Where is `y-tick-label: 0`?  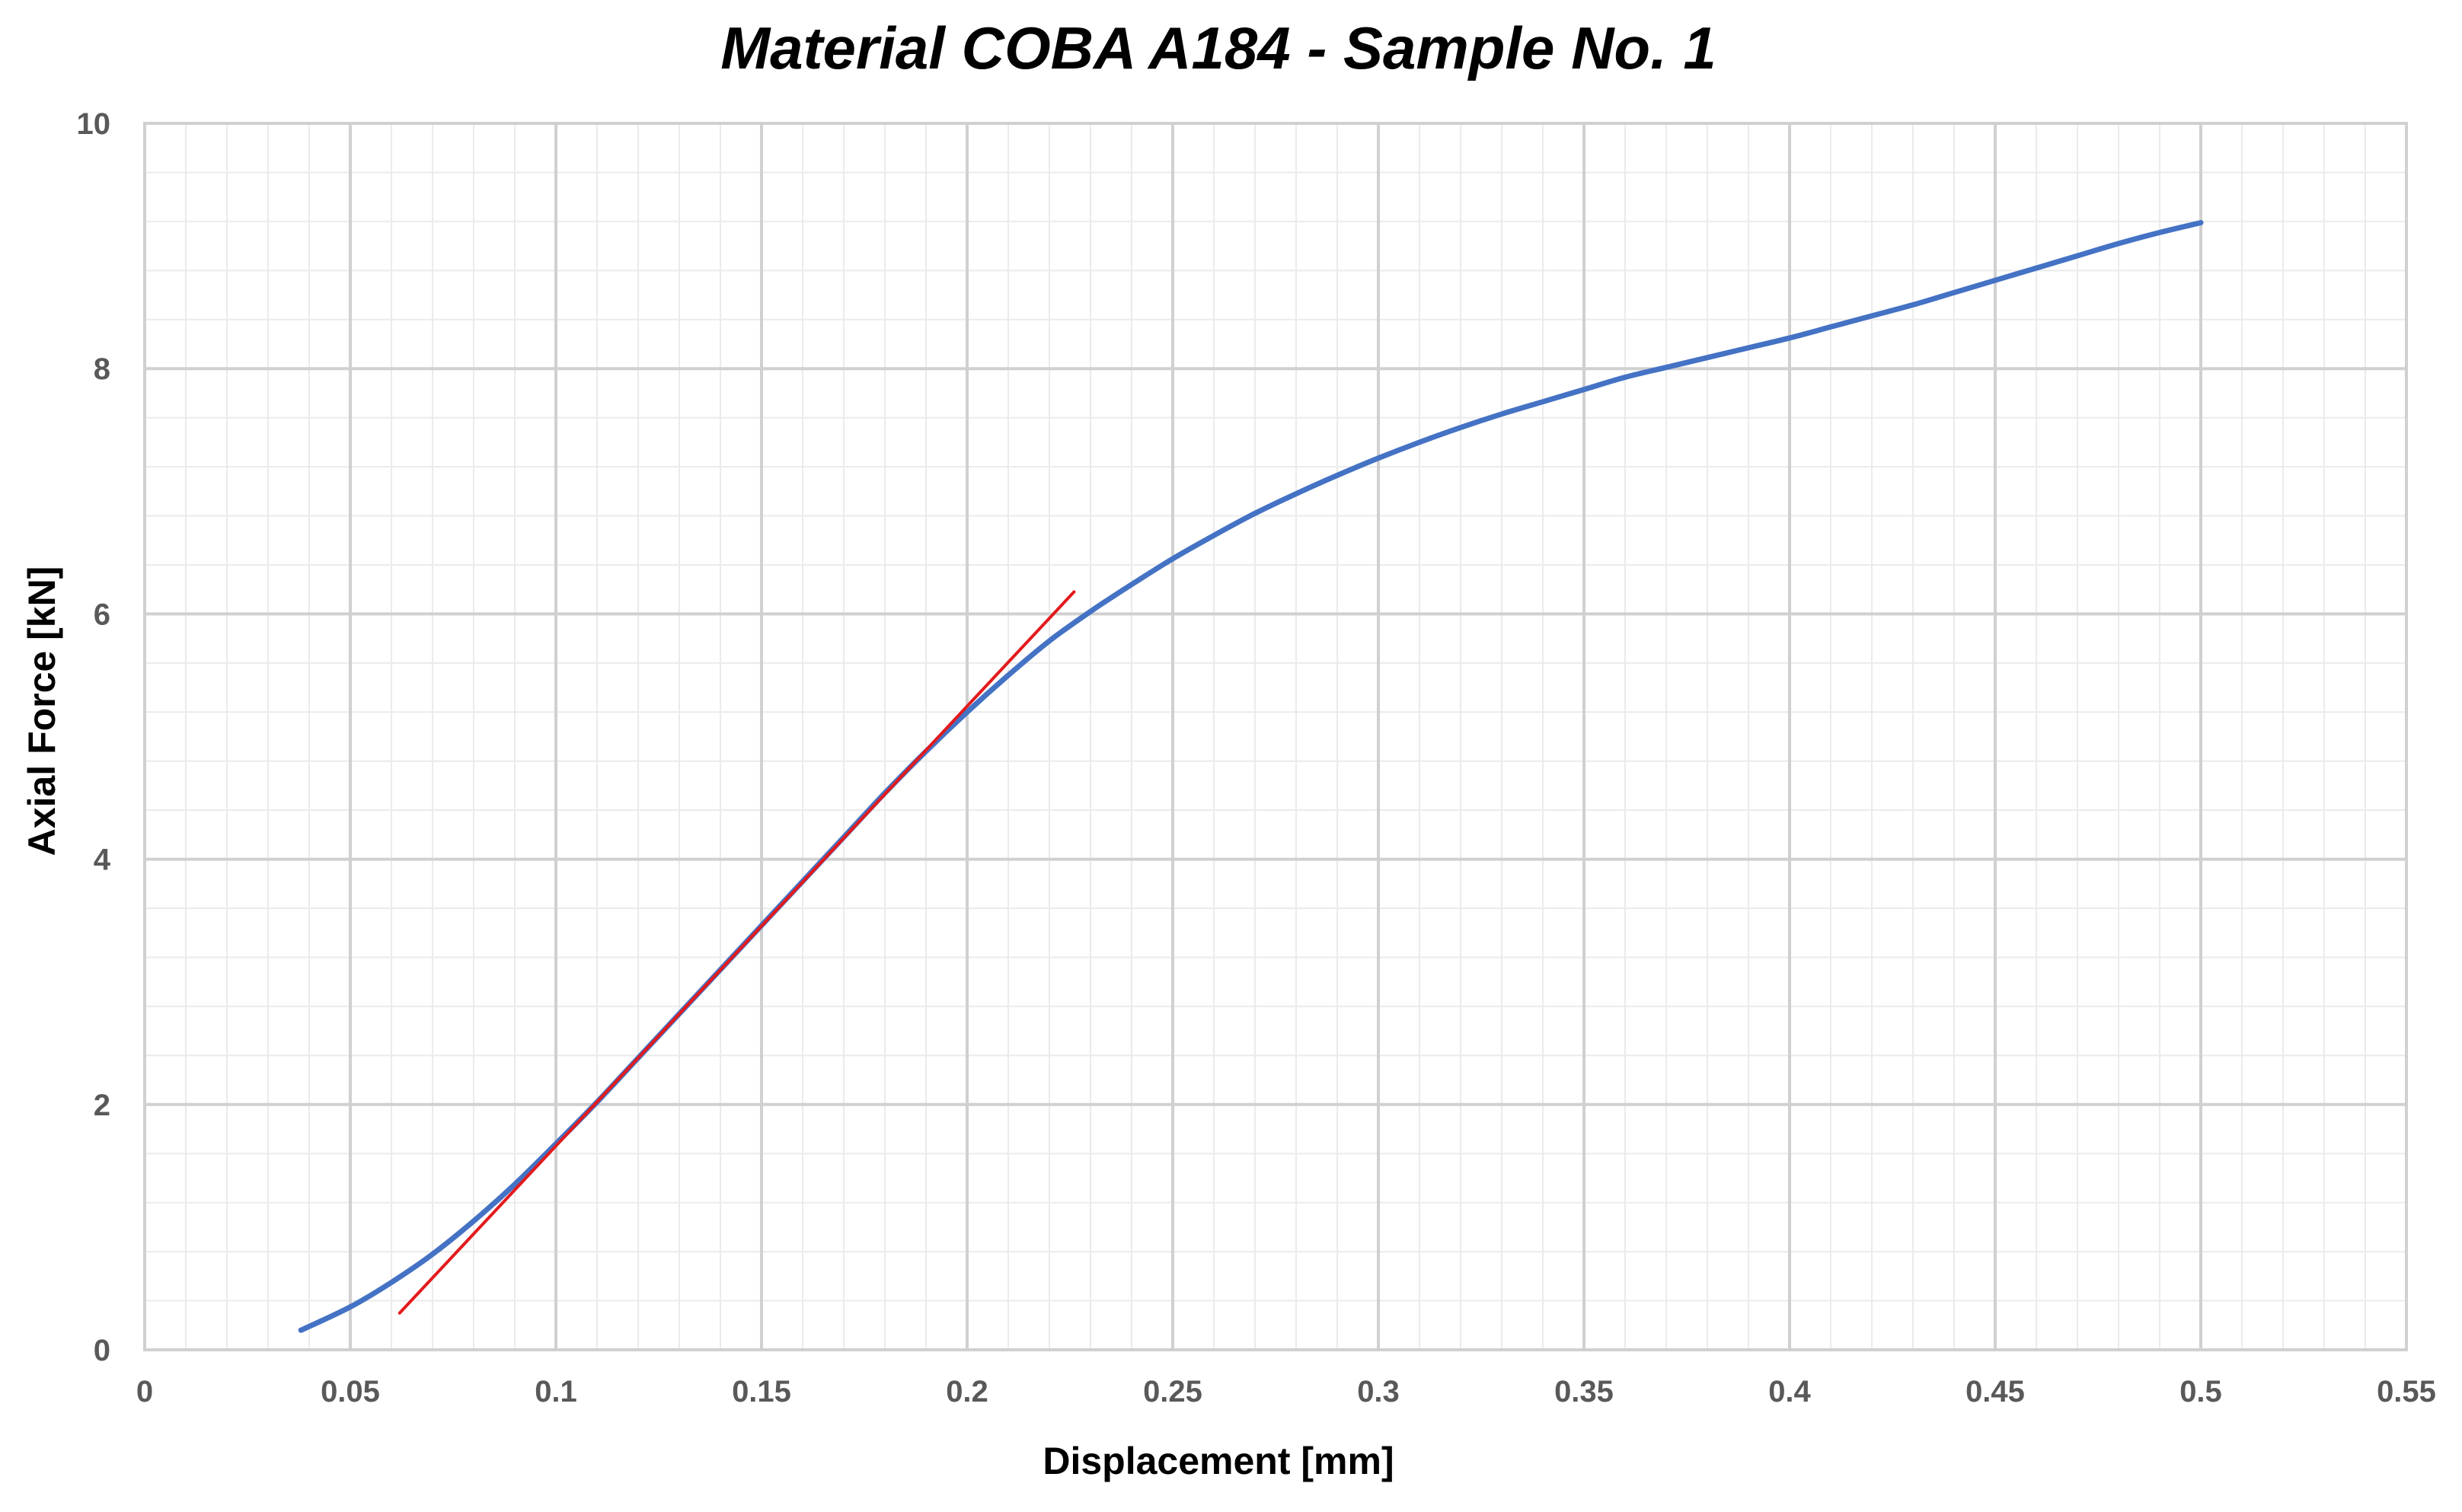 y-tick-label: 0 is located at coordinates (102, 1350).